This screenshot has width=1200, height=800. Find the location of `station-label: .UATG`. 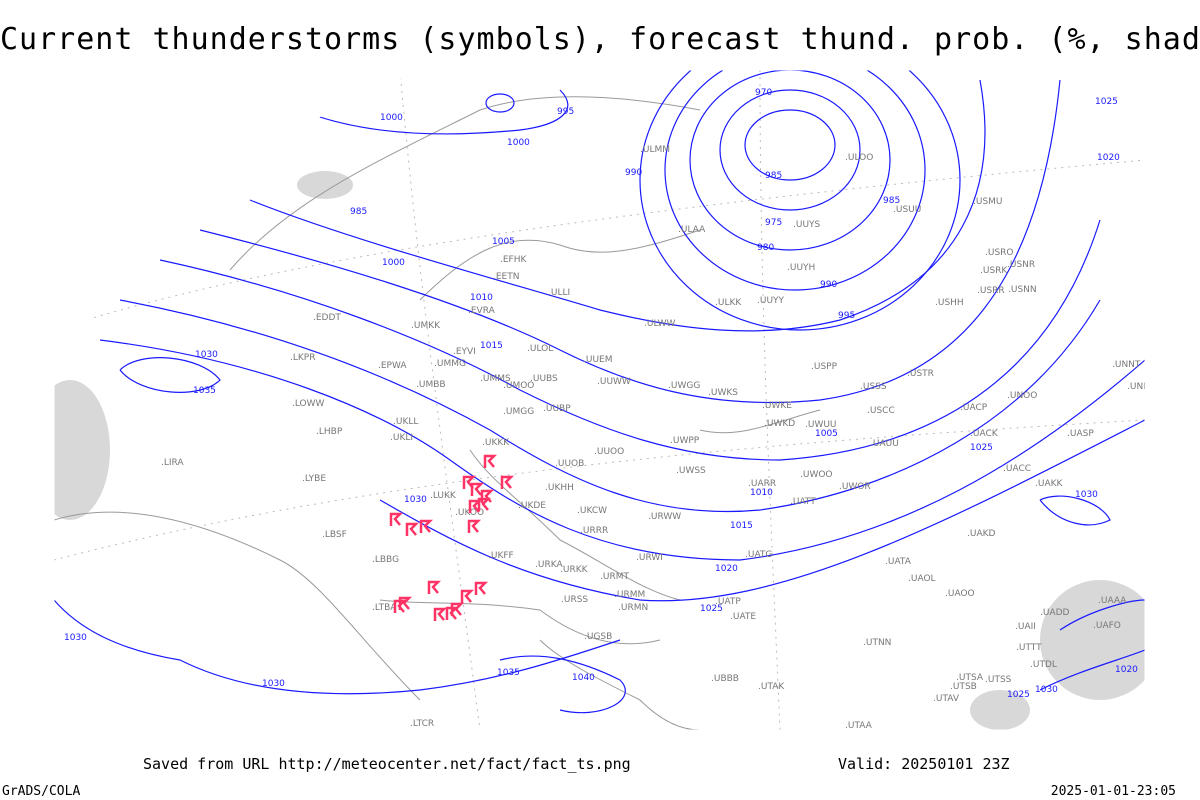

station-label: .UATG is located at coordinates (758, 555).